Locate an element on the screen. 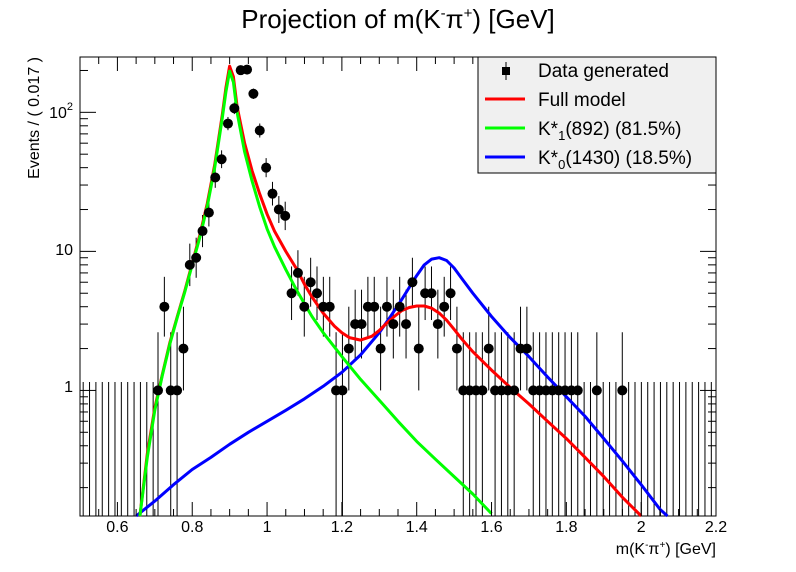 The height and width of the screenshot is (572, 796). y-tick-label-100: 102 is located at coordinates (61, 111).